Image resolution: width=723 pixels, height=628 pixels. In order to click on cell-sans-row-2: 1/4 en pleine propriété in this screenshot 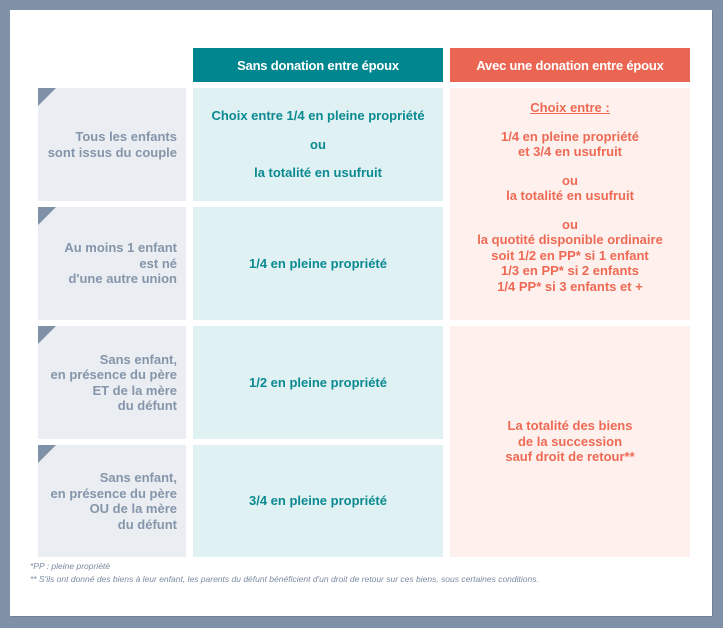, I will do `click(318, 263)`.